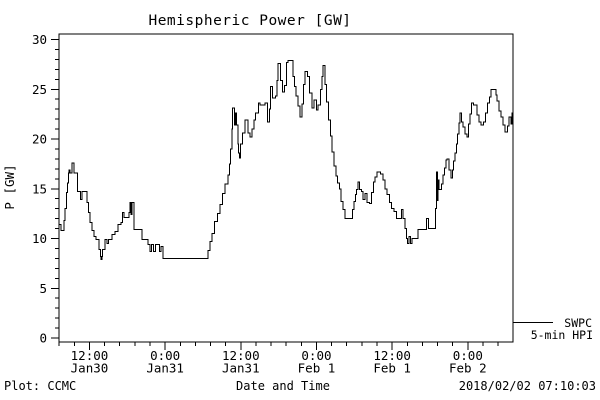 This screenshot has width=600, height=400. What do you see at coordinates (43, 338) in the screenshot?
I see `y-tick-label: 0` at bounding box center [43, 338].